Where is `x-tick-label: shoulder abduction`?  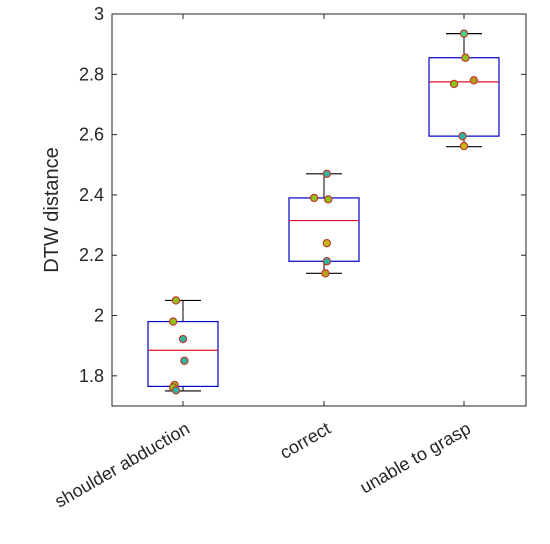 x-tick-label: shoulder abduction is located at coordinates (122, 464).